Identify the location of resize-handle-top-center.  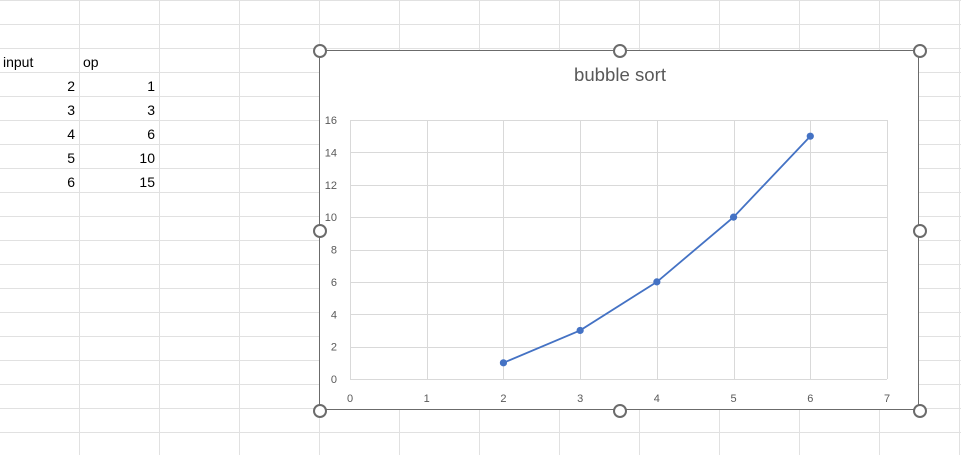
(620, 51).